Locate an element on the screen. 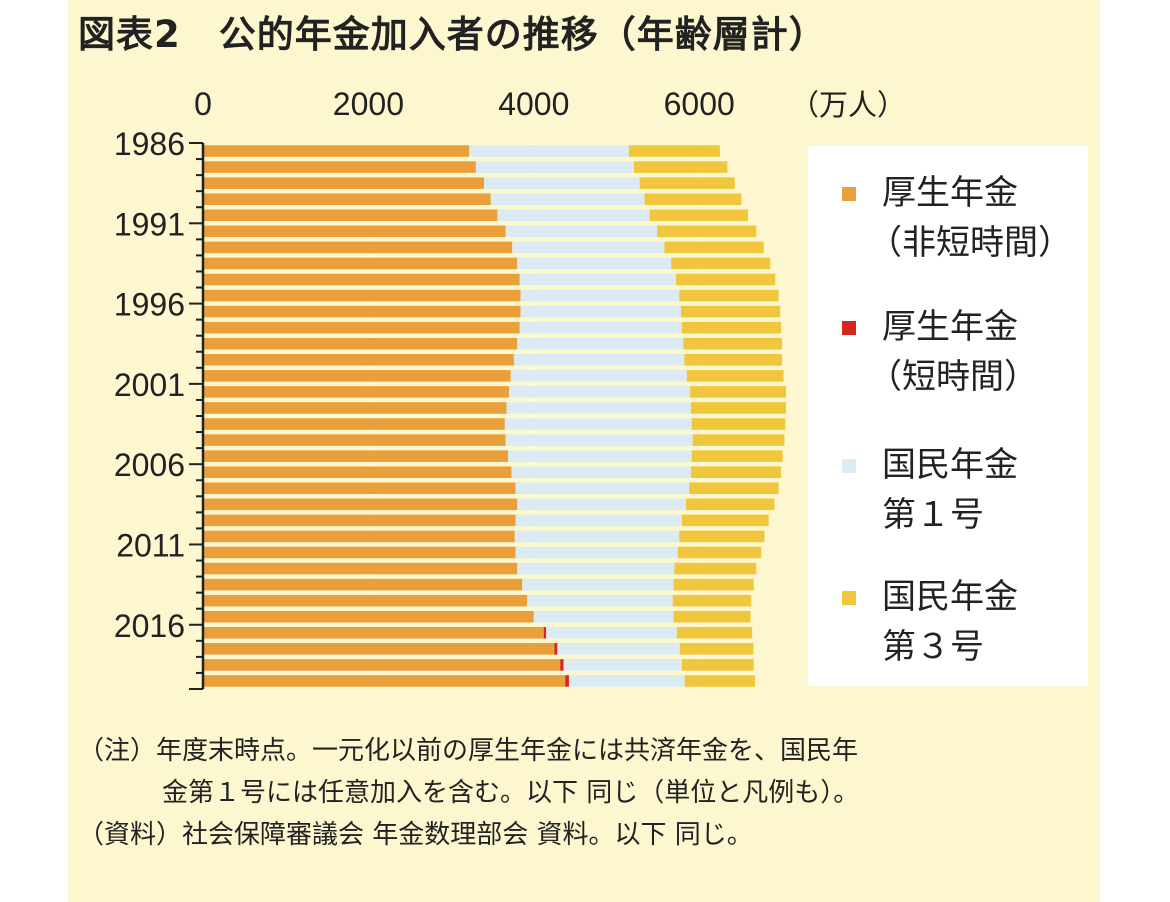 This screenshot has height=902, width=1170. x-tick-label-0: 0 is located at coordinates (203, 104).